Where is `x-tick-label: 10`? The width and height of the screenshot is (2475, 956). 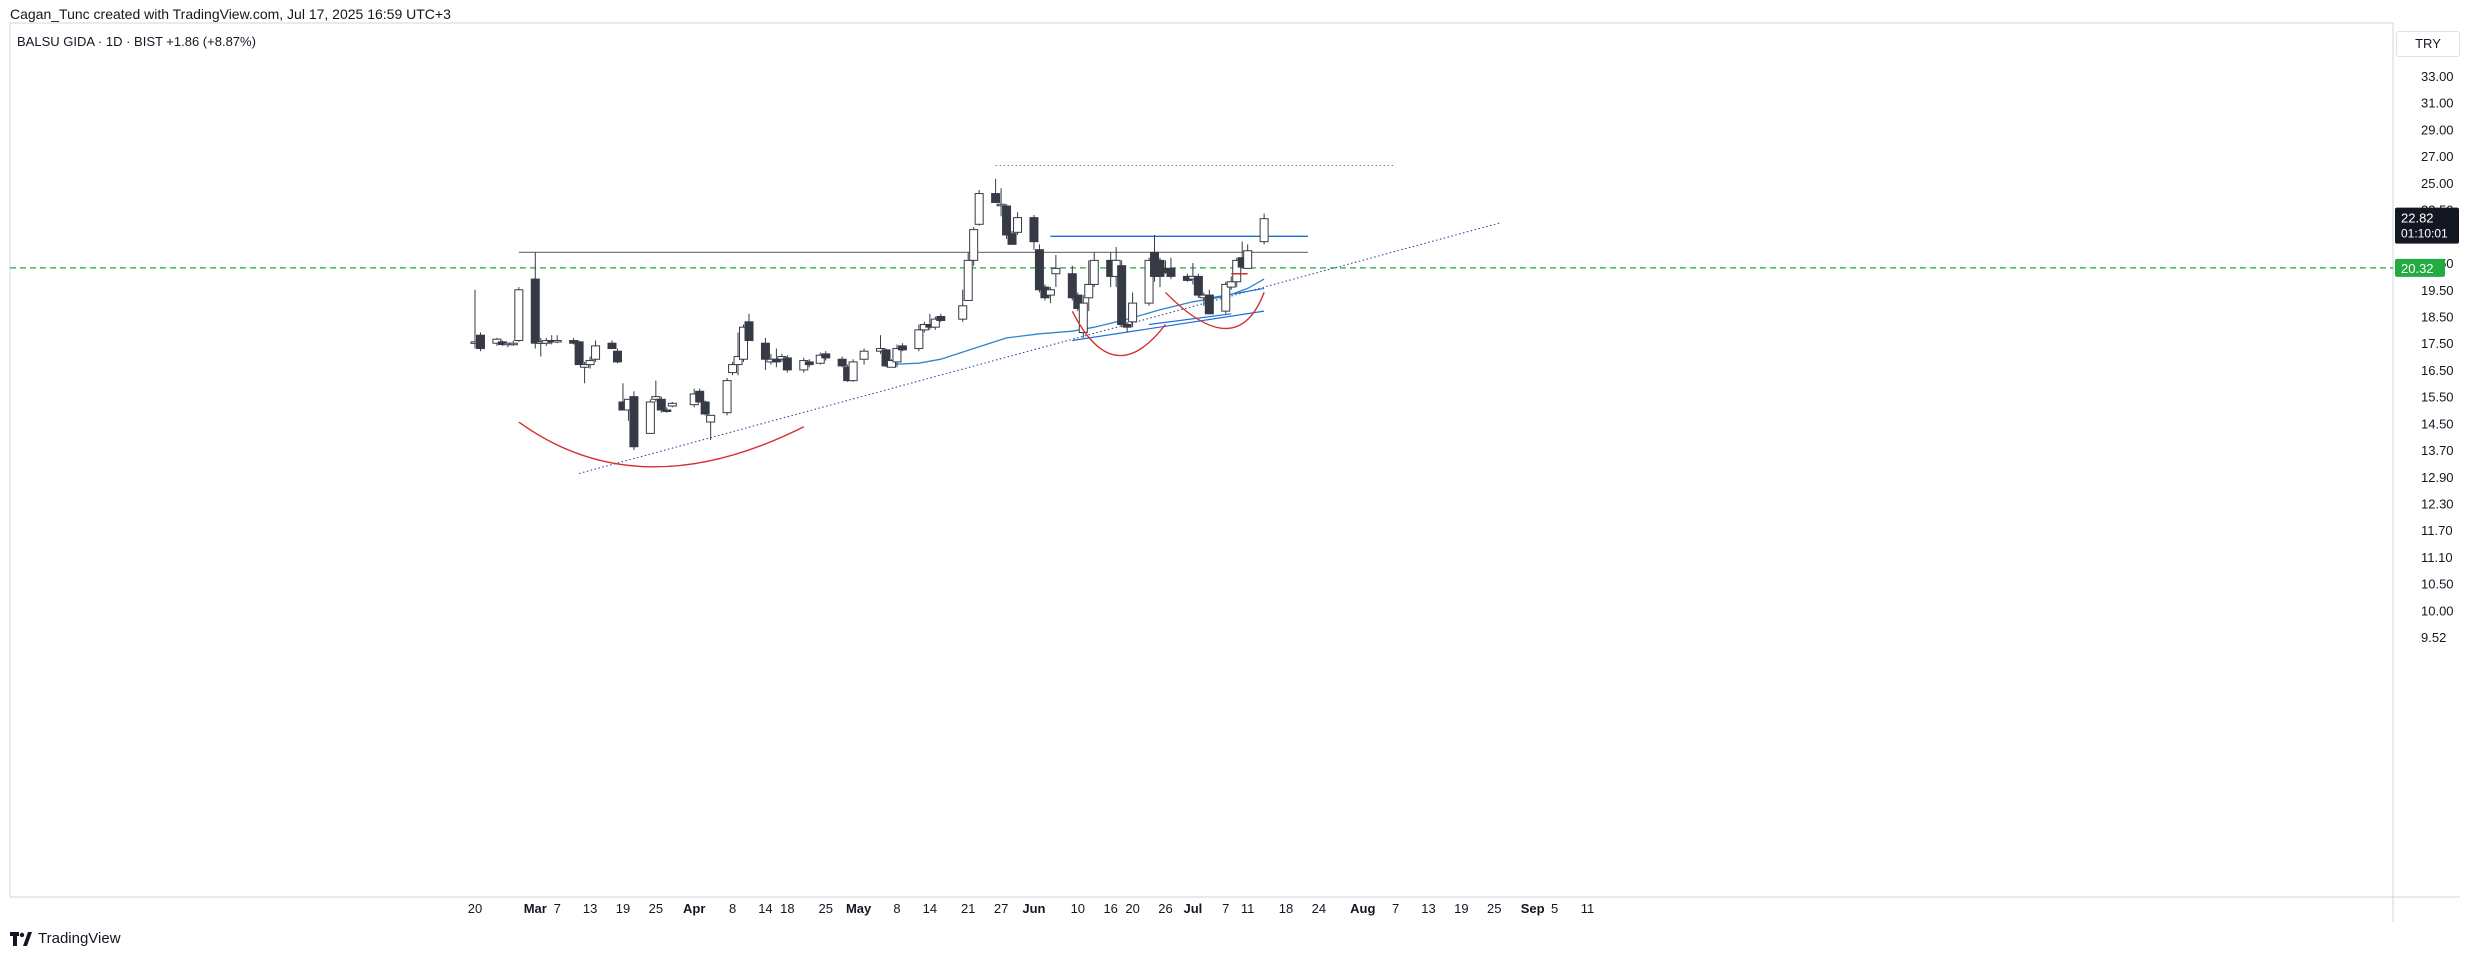 x-tick-label: 10 is located at coordinates (1078, 908).